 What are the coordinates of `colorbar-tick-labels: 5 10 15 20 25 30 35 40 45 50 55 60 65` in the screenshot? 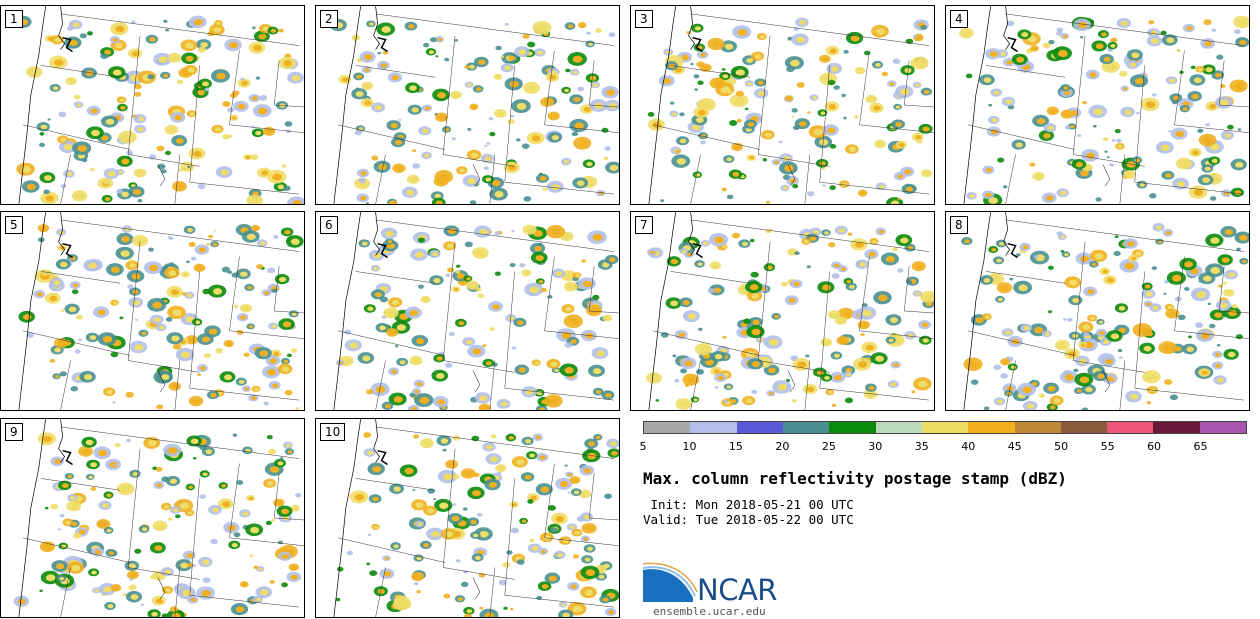 It's located at (943, 447).